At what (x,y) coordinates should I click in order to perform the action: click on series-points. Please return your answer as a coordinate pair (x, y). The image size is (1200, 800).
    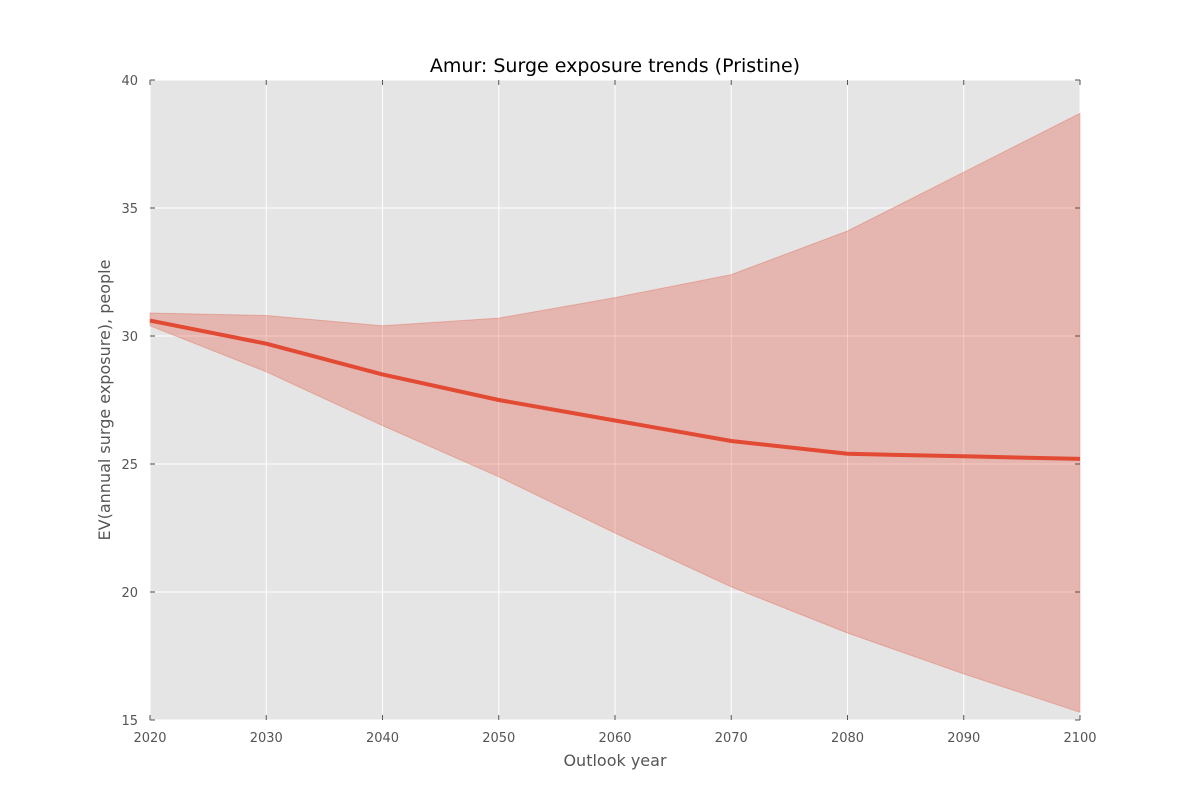
    Looking at the image, I should click on (615, 389).